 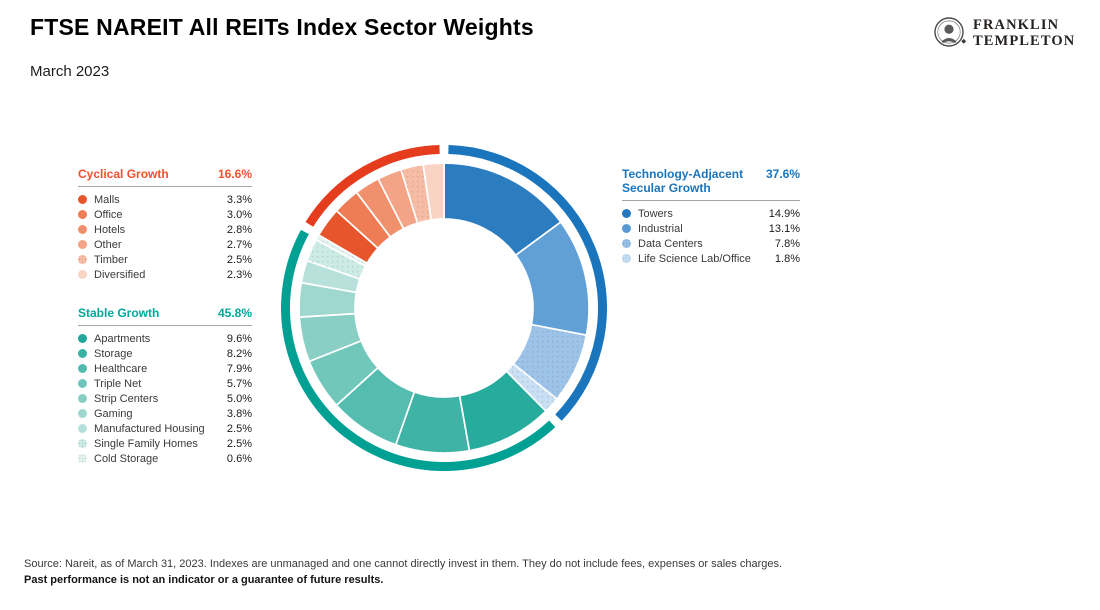 I want to click on legend-value: 3.0%, so click(x=239, y=214).